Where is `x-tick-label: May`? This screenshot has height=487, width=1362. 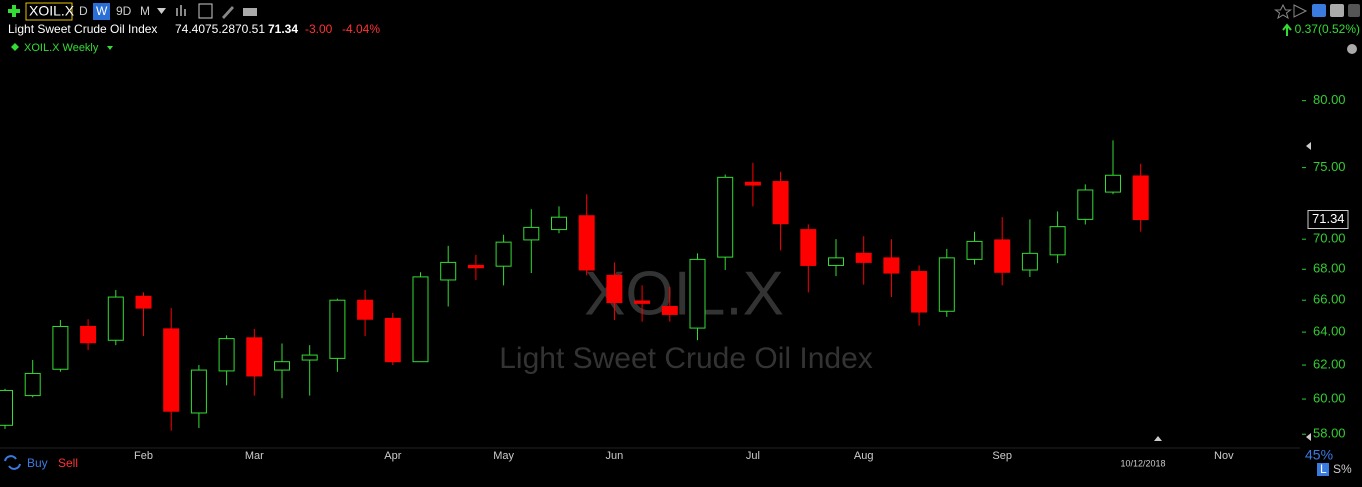
x-tick-label: May is located at coordinates (503, 456).